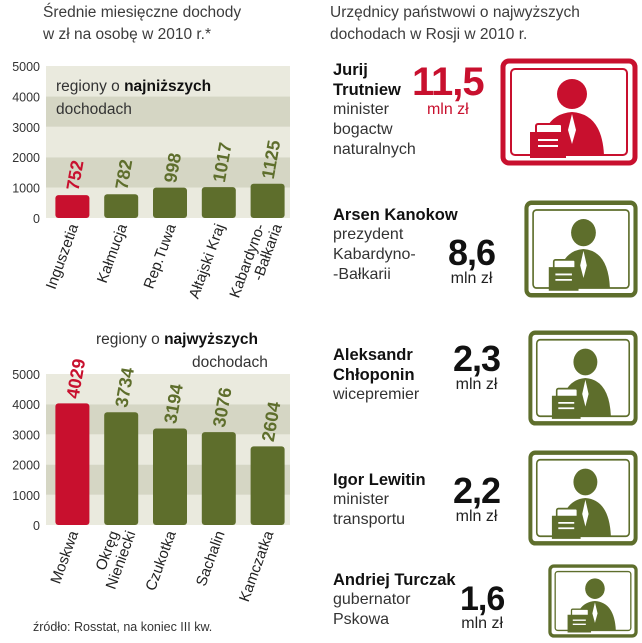 The image size is (642, 643). What do you see at coordinates (161, 560) in the screenshot?
I see `category-label: Czukotka` at bounding box center [161, 560].